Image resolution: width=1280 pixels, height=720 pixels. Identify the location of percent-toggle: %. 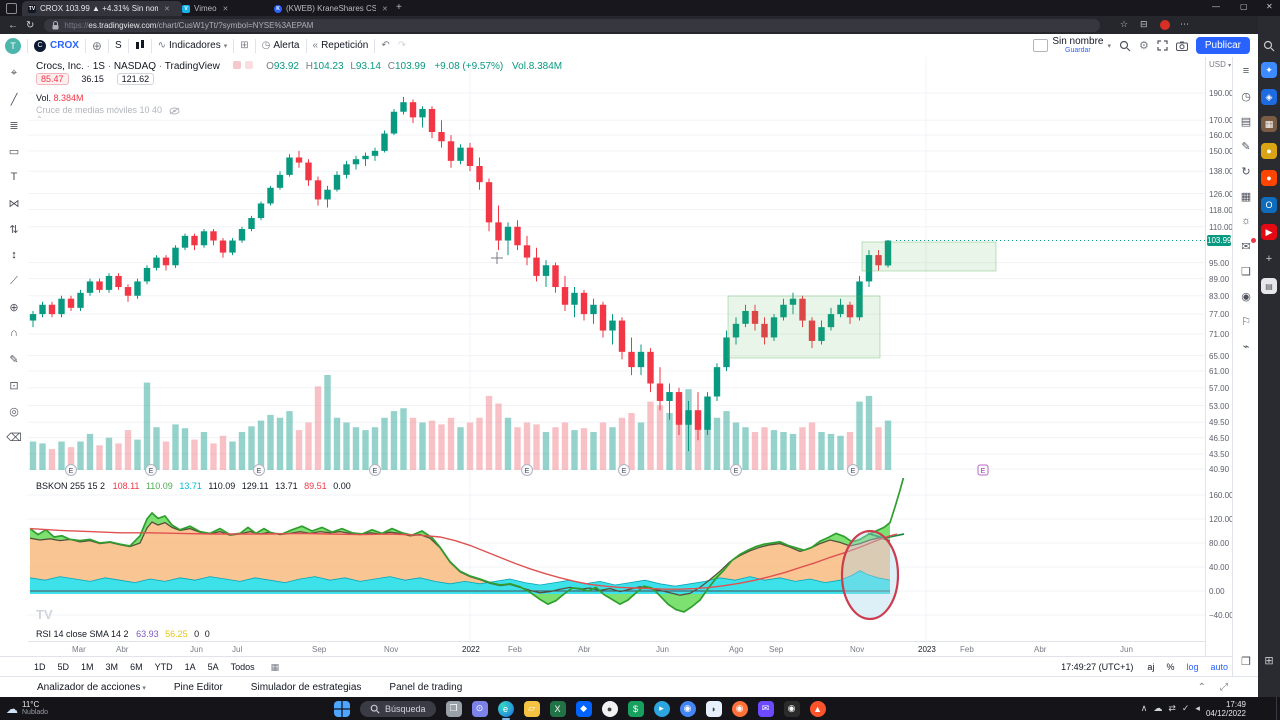
(1170, 667).